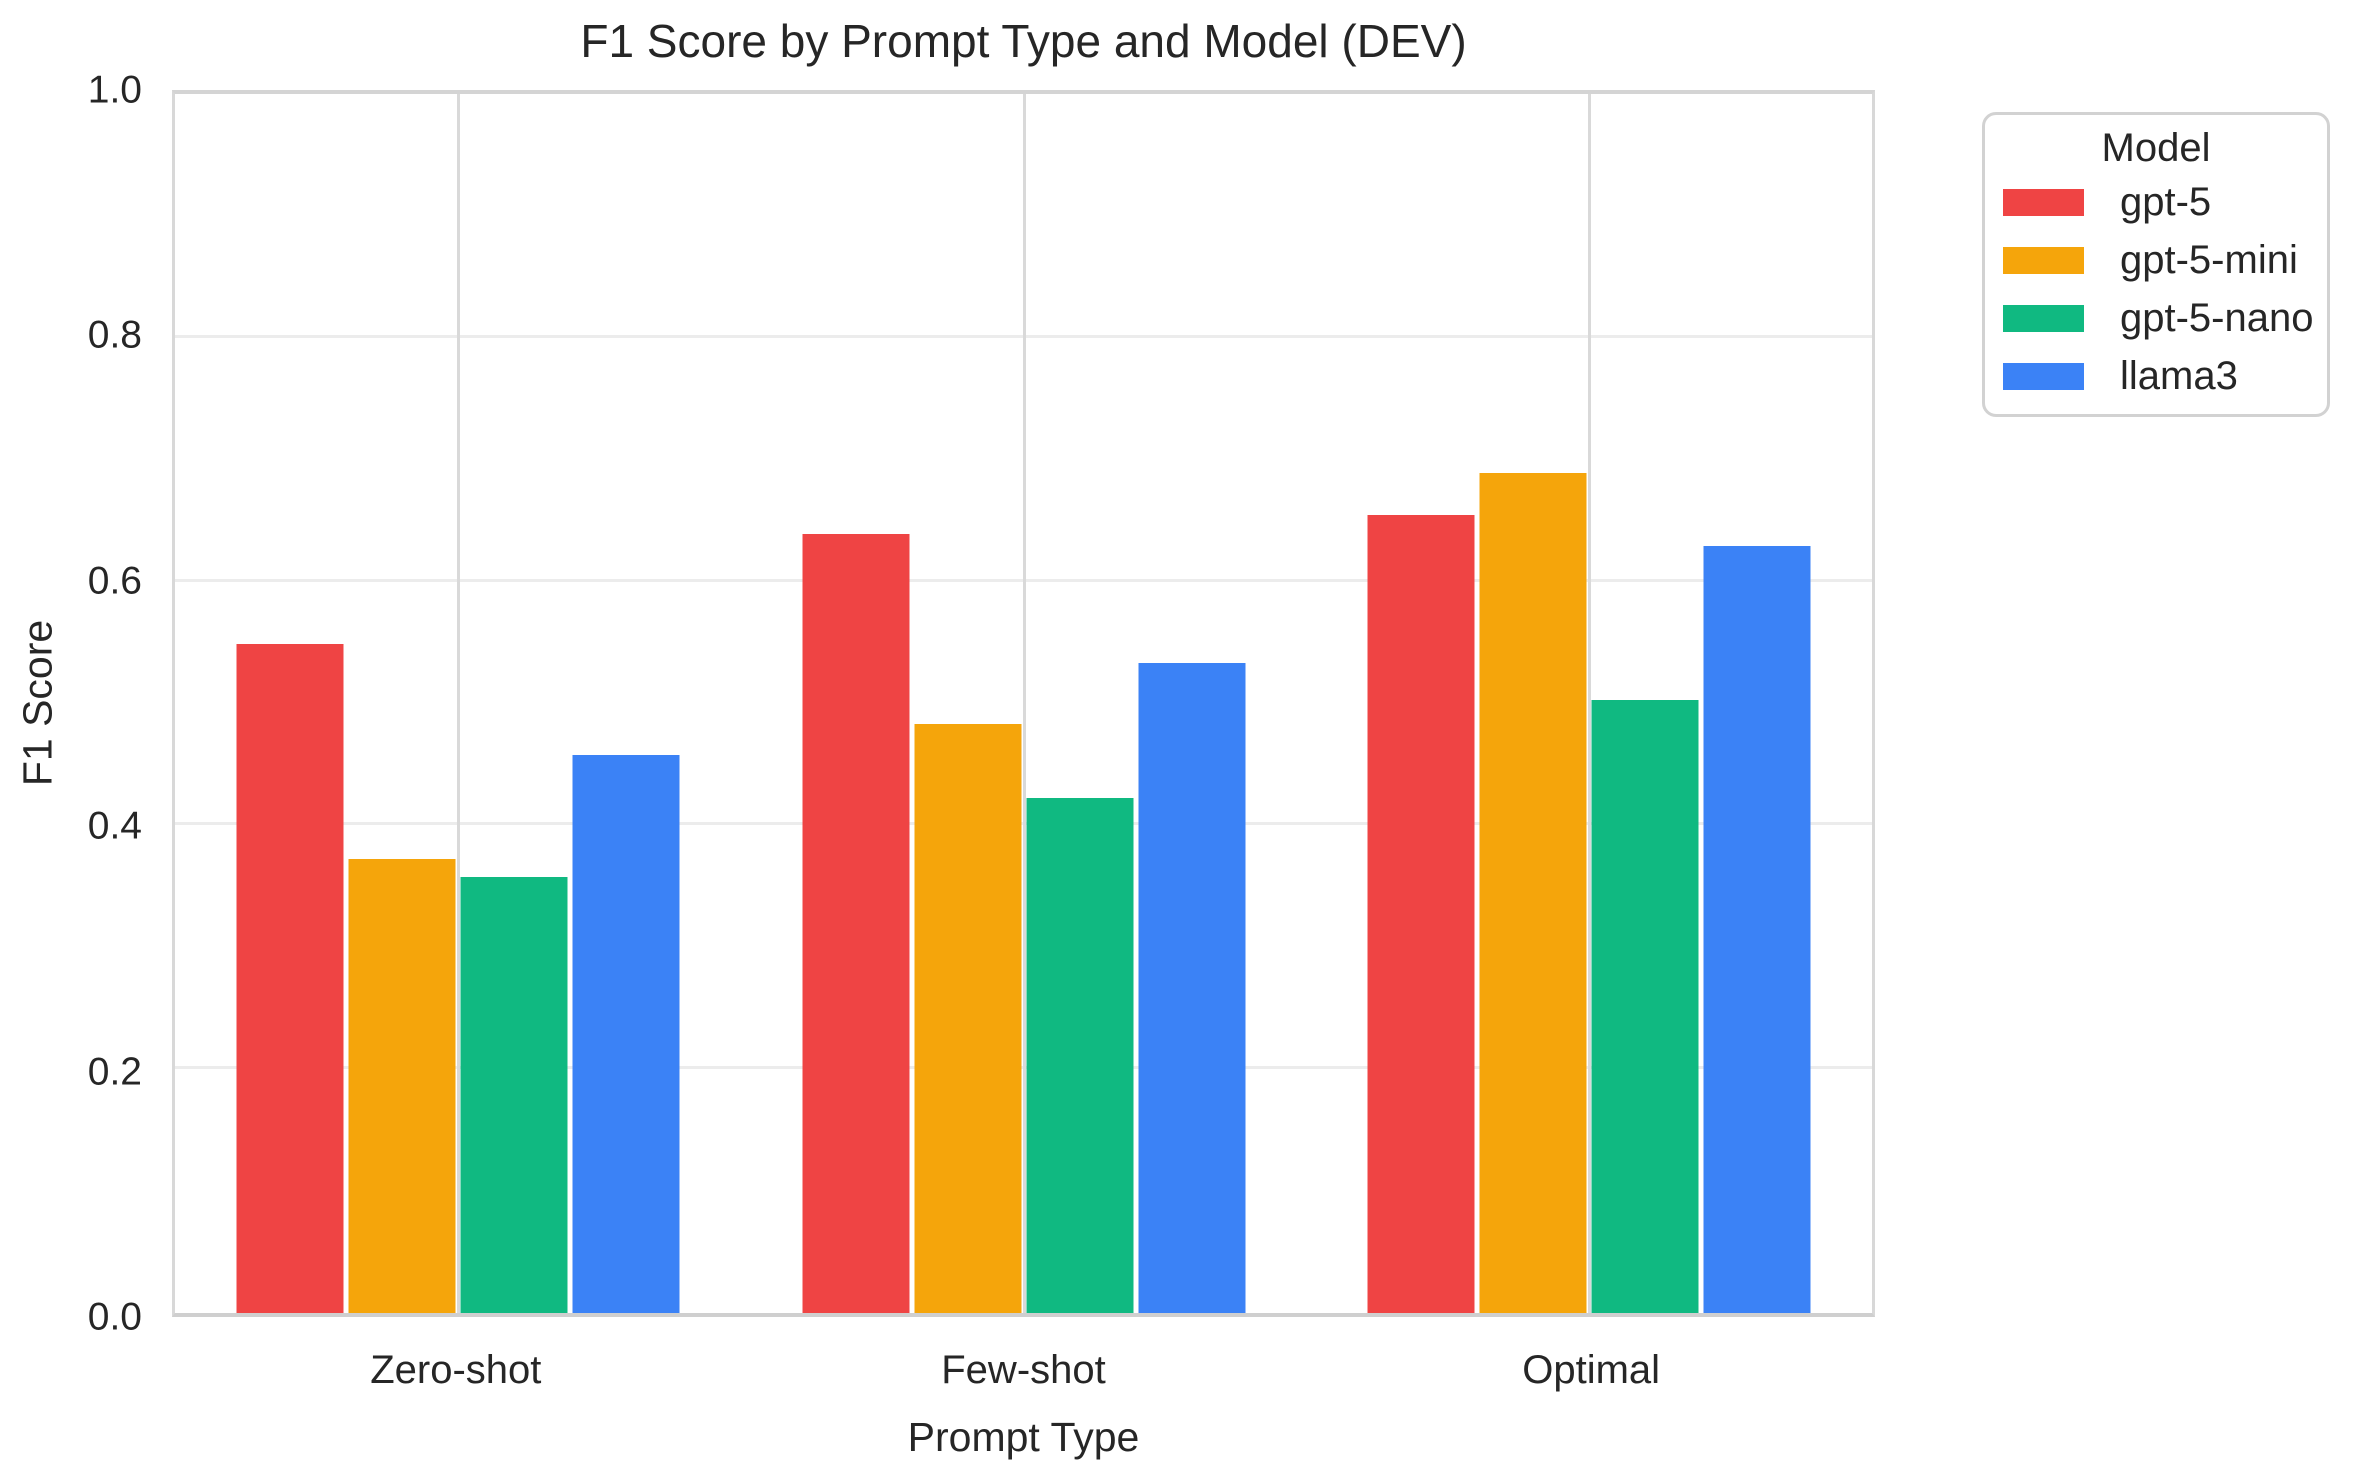  Describe the element at coordinates (967, 1018) in the screenshot. I see `bar-gpt-5-mini-few-shot` at that location.